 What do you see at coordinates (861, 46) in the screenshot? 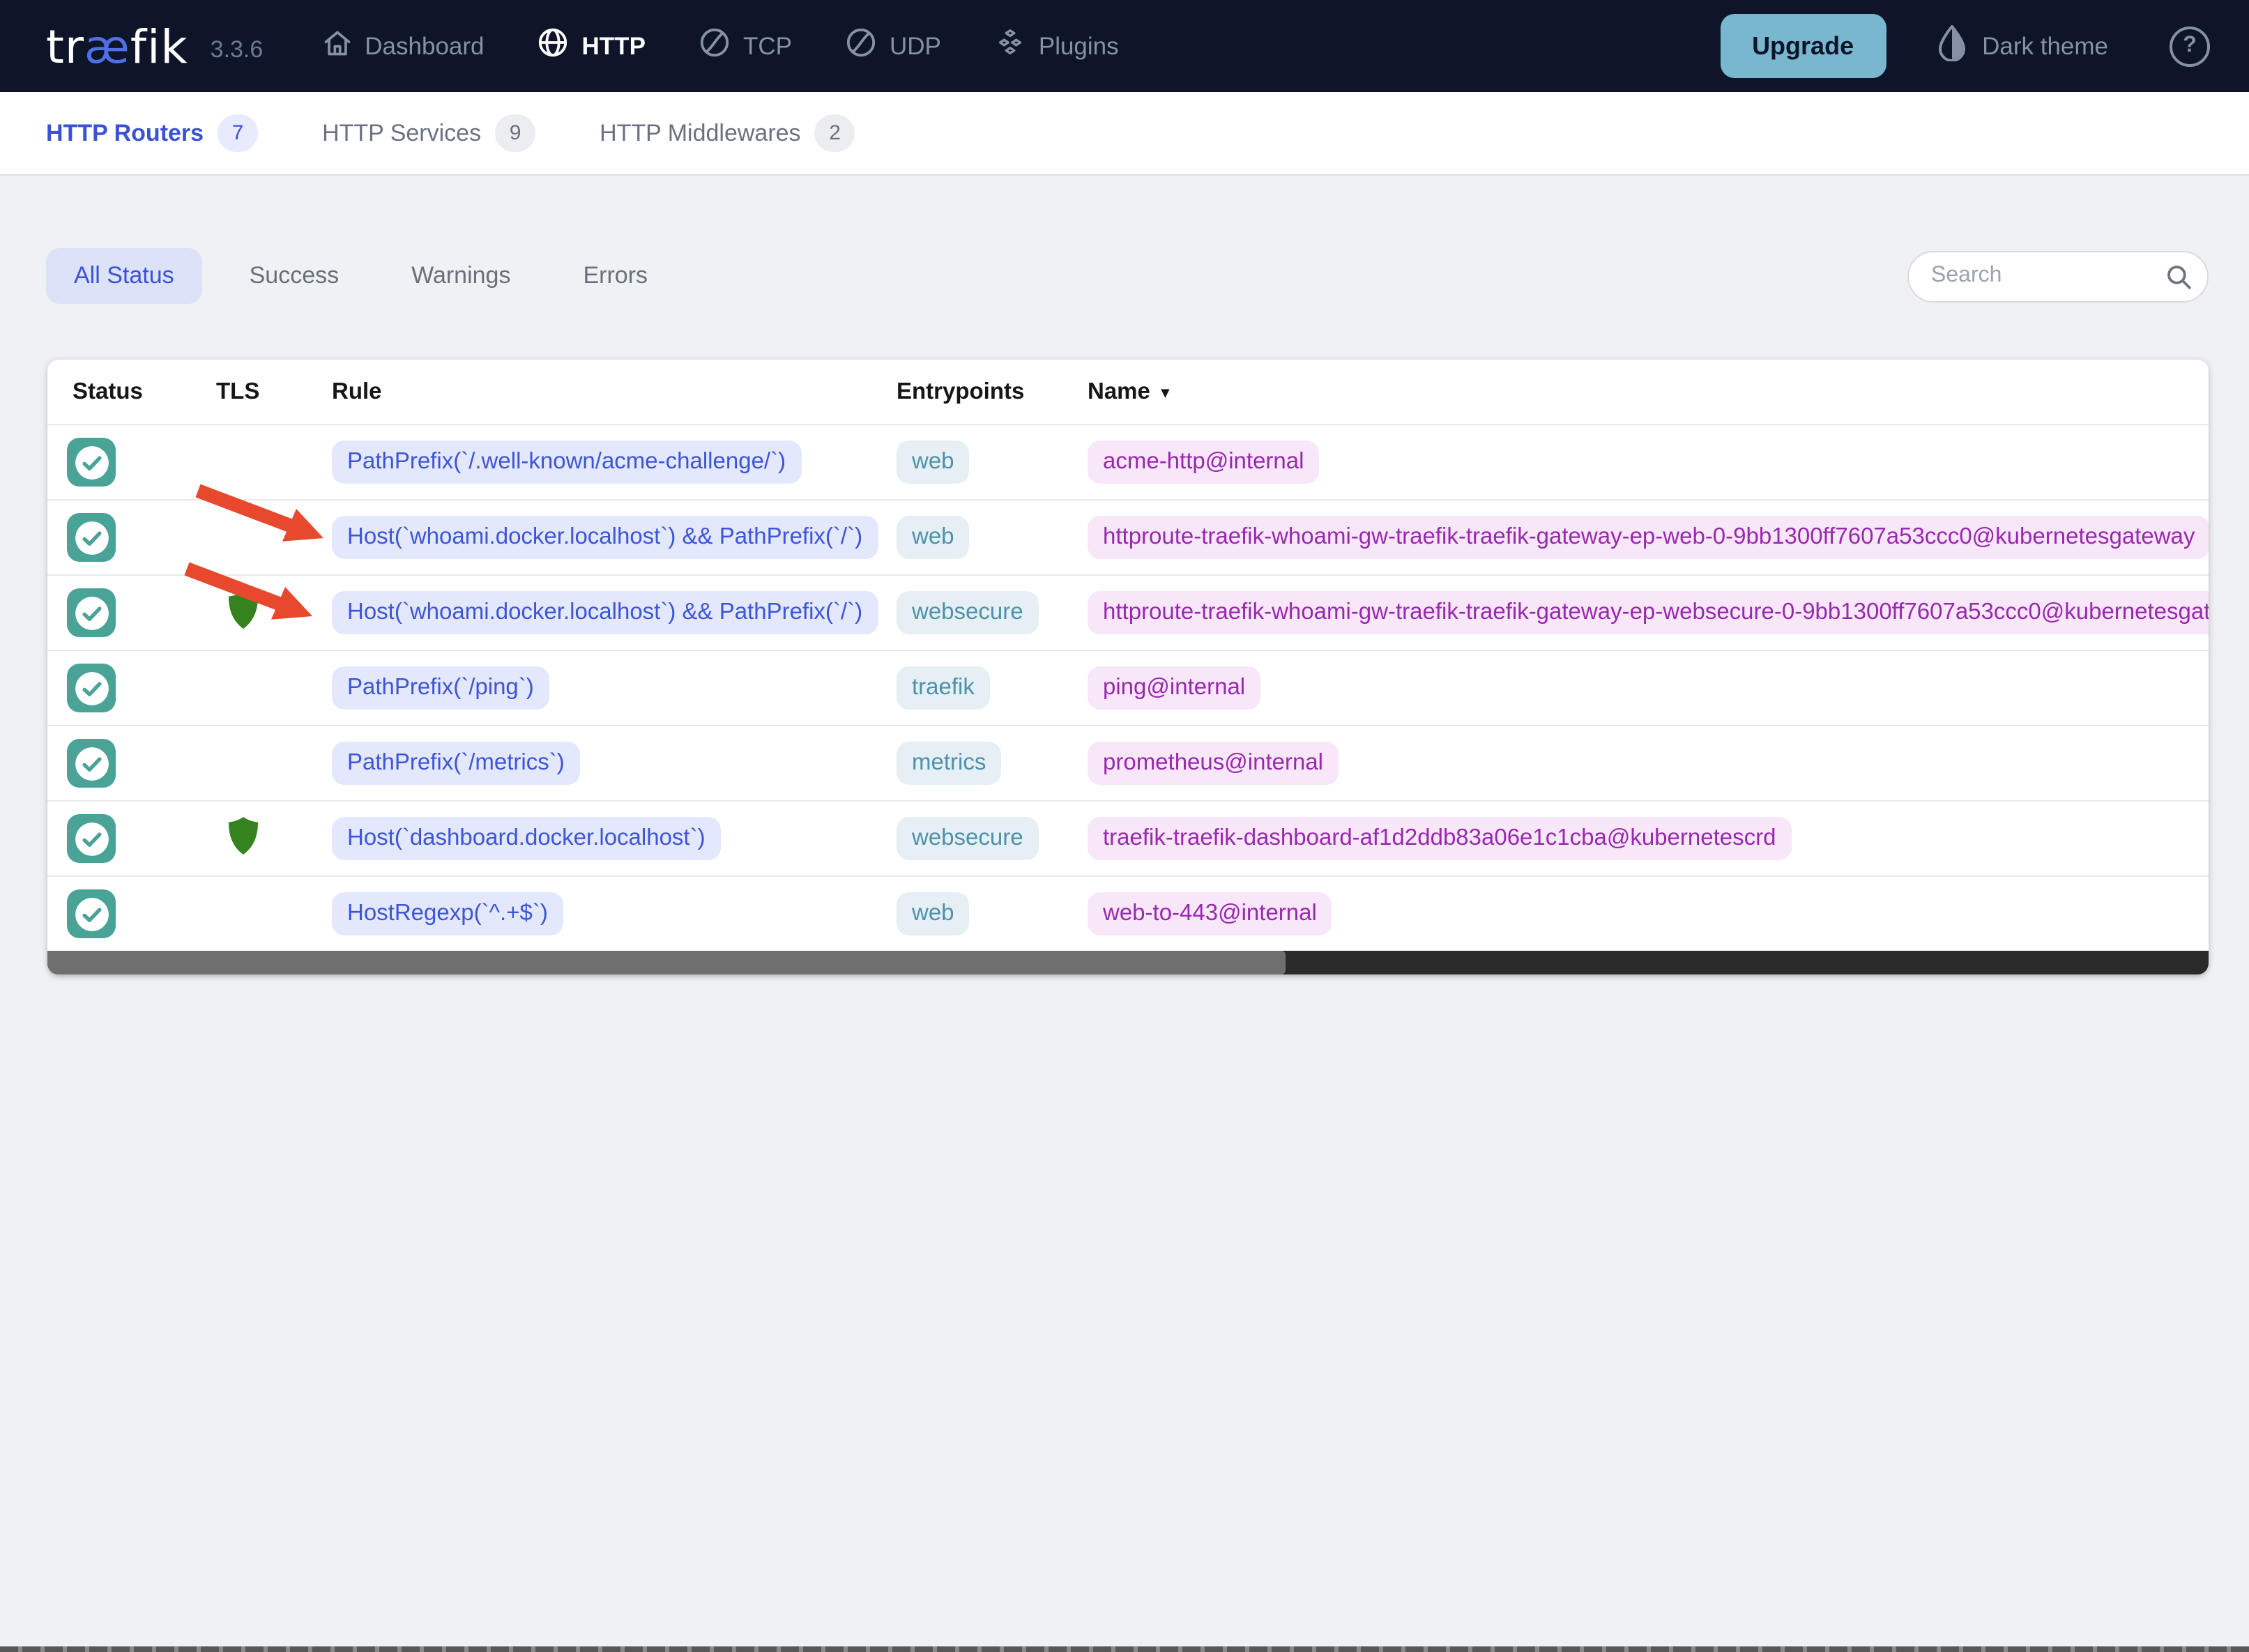
I see `udp-proxy-icon` at bounding box center [861, 46].